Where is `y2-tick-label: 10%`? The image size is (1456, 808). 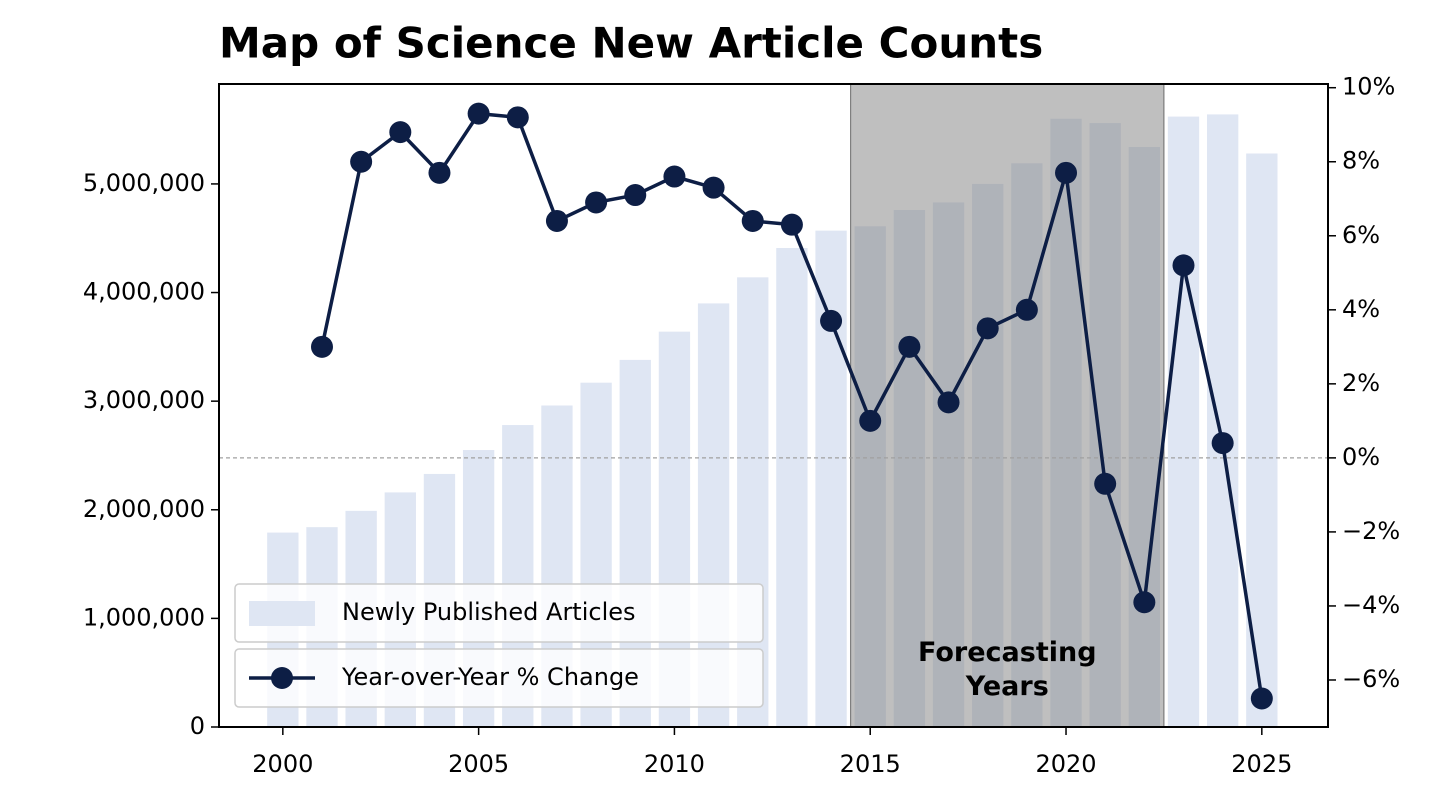 y2-tick-label: 10% is located at coordinates (1368, 87).